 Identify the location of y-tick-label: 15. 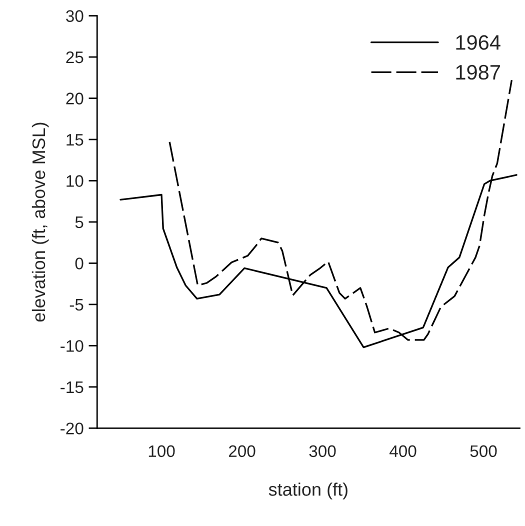
(75, 140).